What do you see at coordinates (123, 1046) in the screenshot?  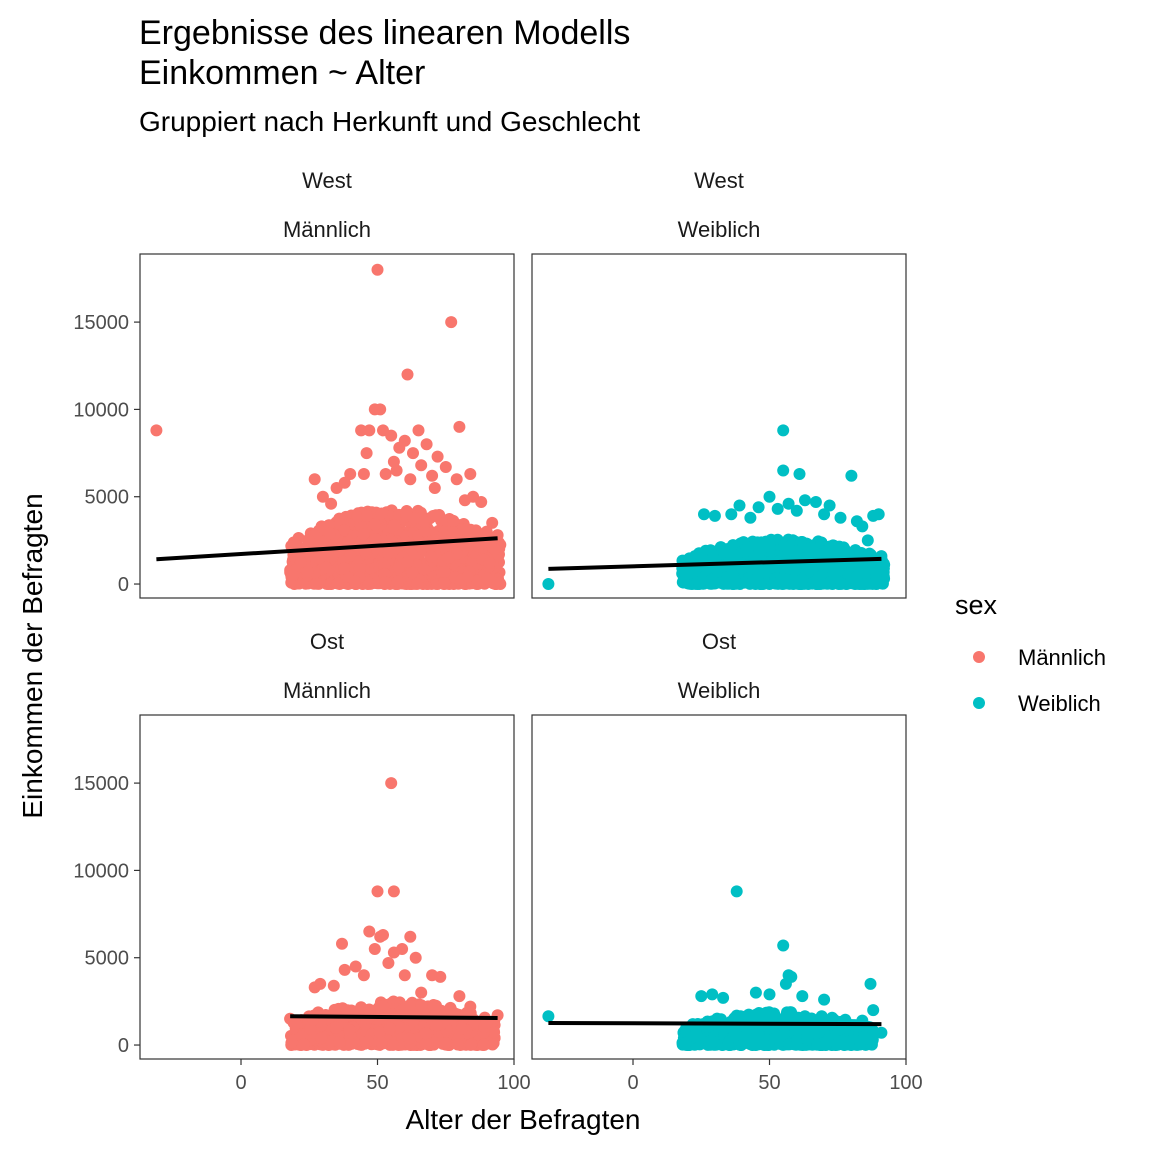 I see `y-tick-label: 0` at bounding box center [123, 1046].